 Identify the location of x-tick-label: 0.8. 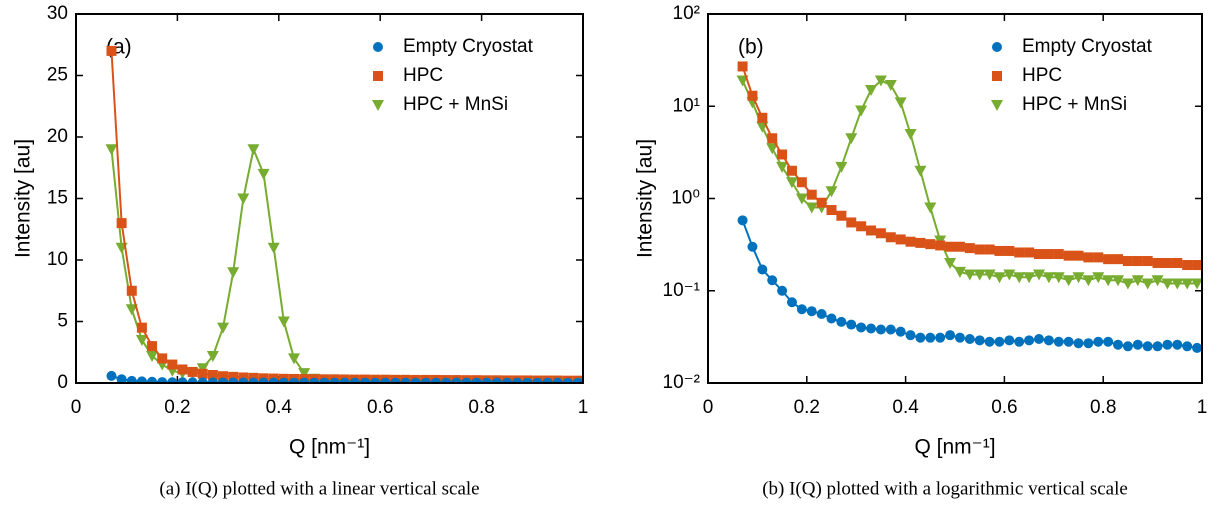
(1103, 407).